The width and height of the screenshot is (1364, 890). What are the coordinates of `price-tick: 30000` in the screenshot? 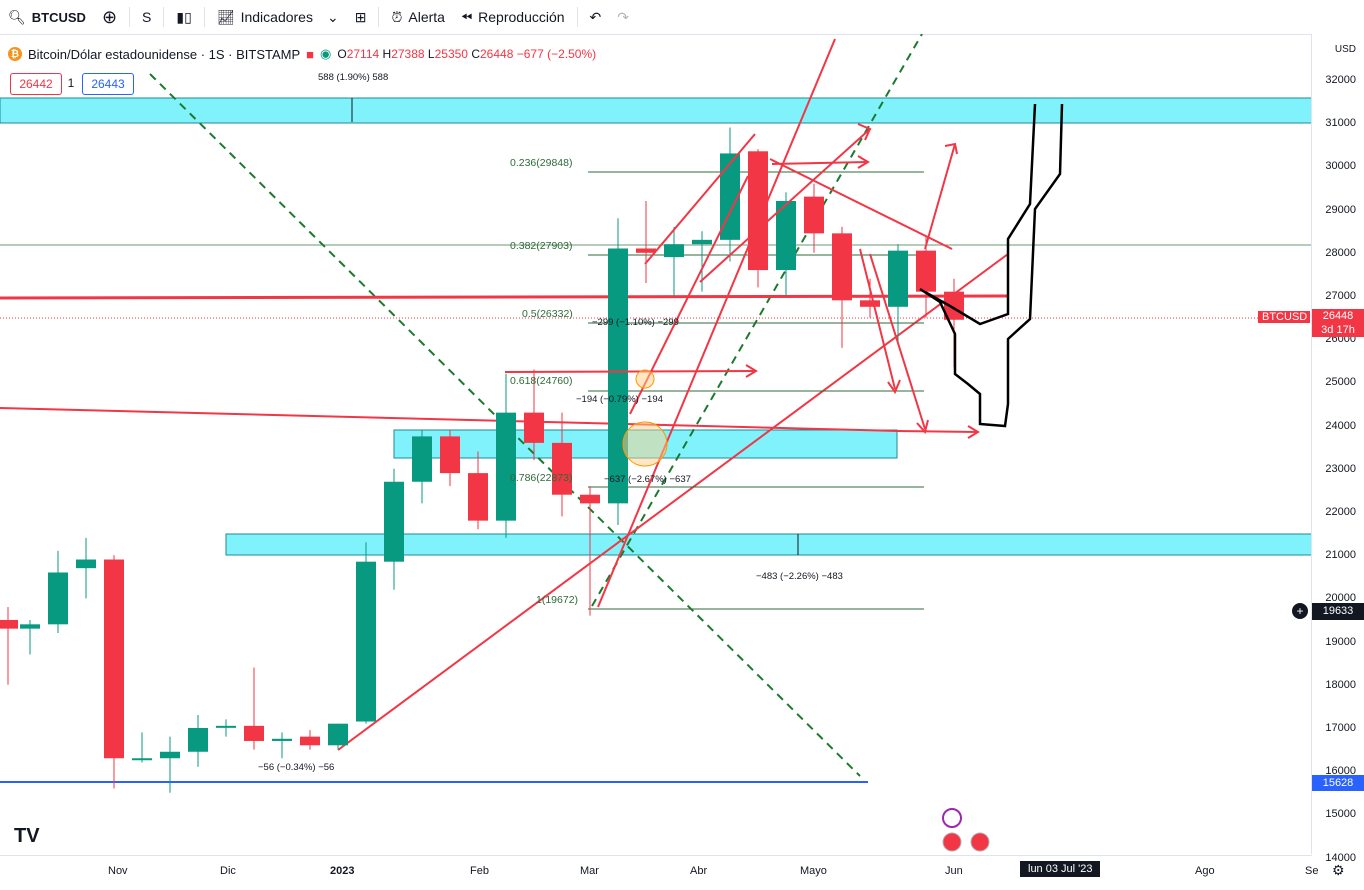 It's located at (1340, 166).